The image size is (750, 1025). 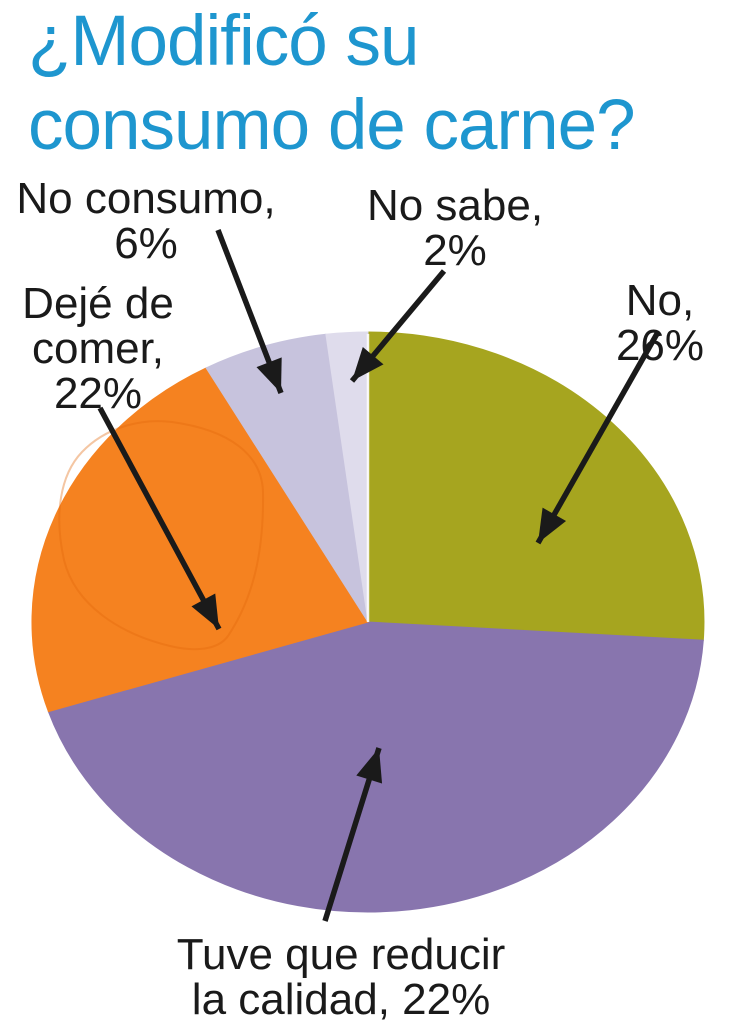 I want to click on label-no-consumo: No consumo, 6%, so click(x=145, y=221).